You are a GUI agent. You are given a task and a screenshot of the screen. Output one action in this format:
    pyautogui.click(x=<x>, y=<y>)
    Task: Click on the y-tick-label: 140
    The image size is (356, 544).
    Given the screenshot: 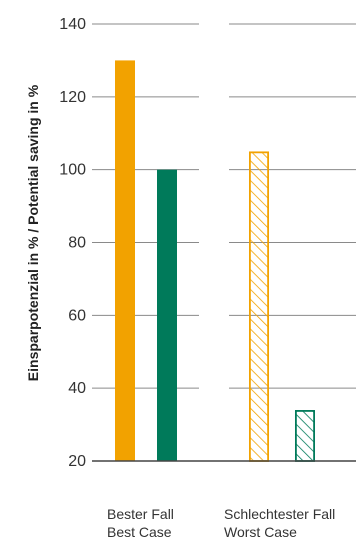 What is the action you would take?
    pyautogui.click(x=72, y=24)
    